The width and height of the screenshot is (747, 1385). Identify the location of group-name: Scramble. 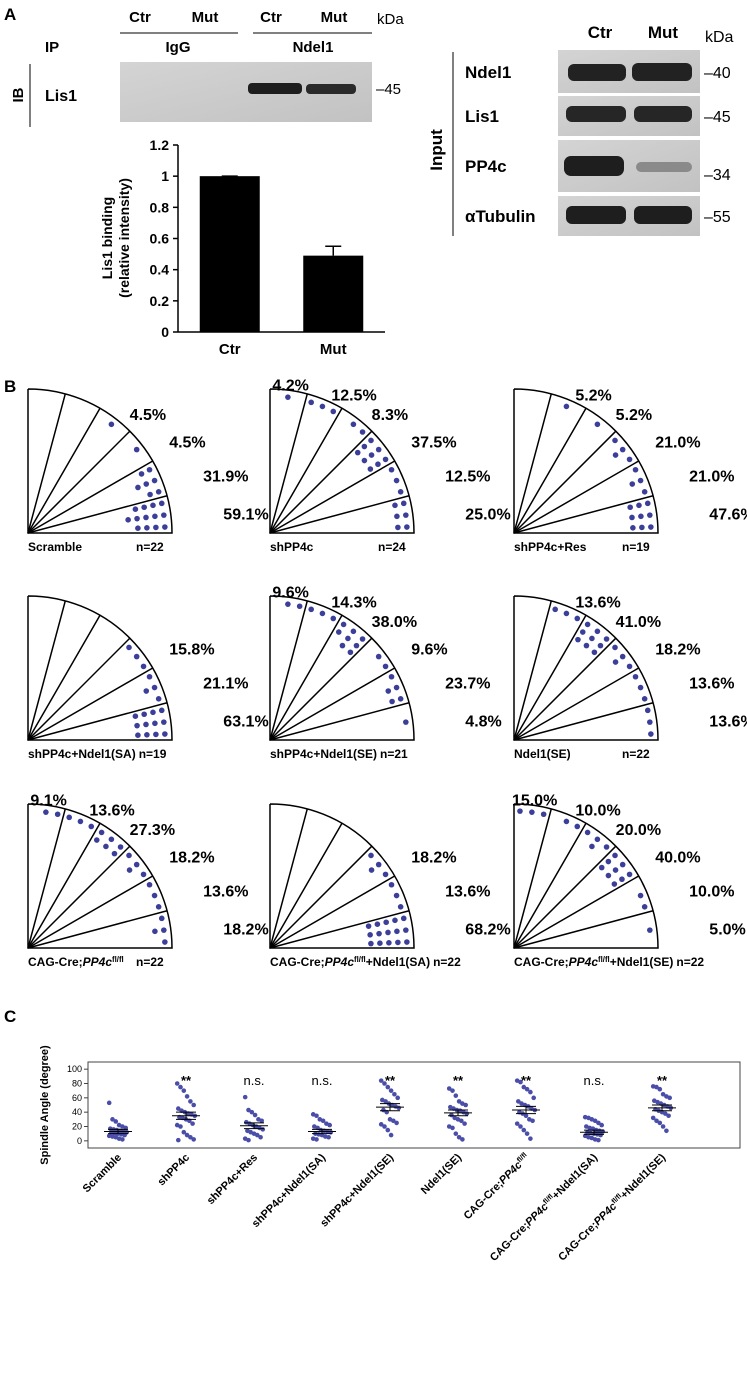
(103, 1174).